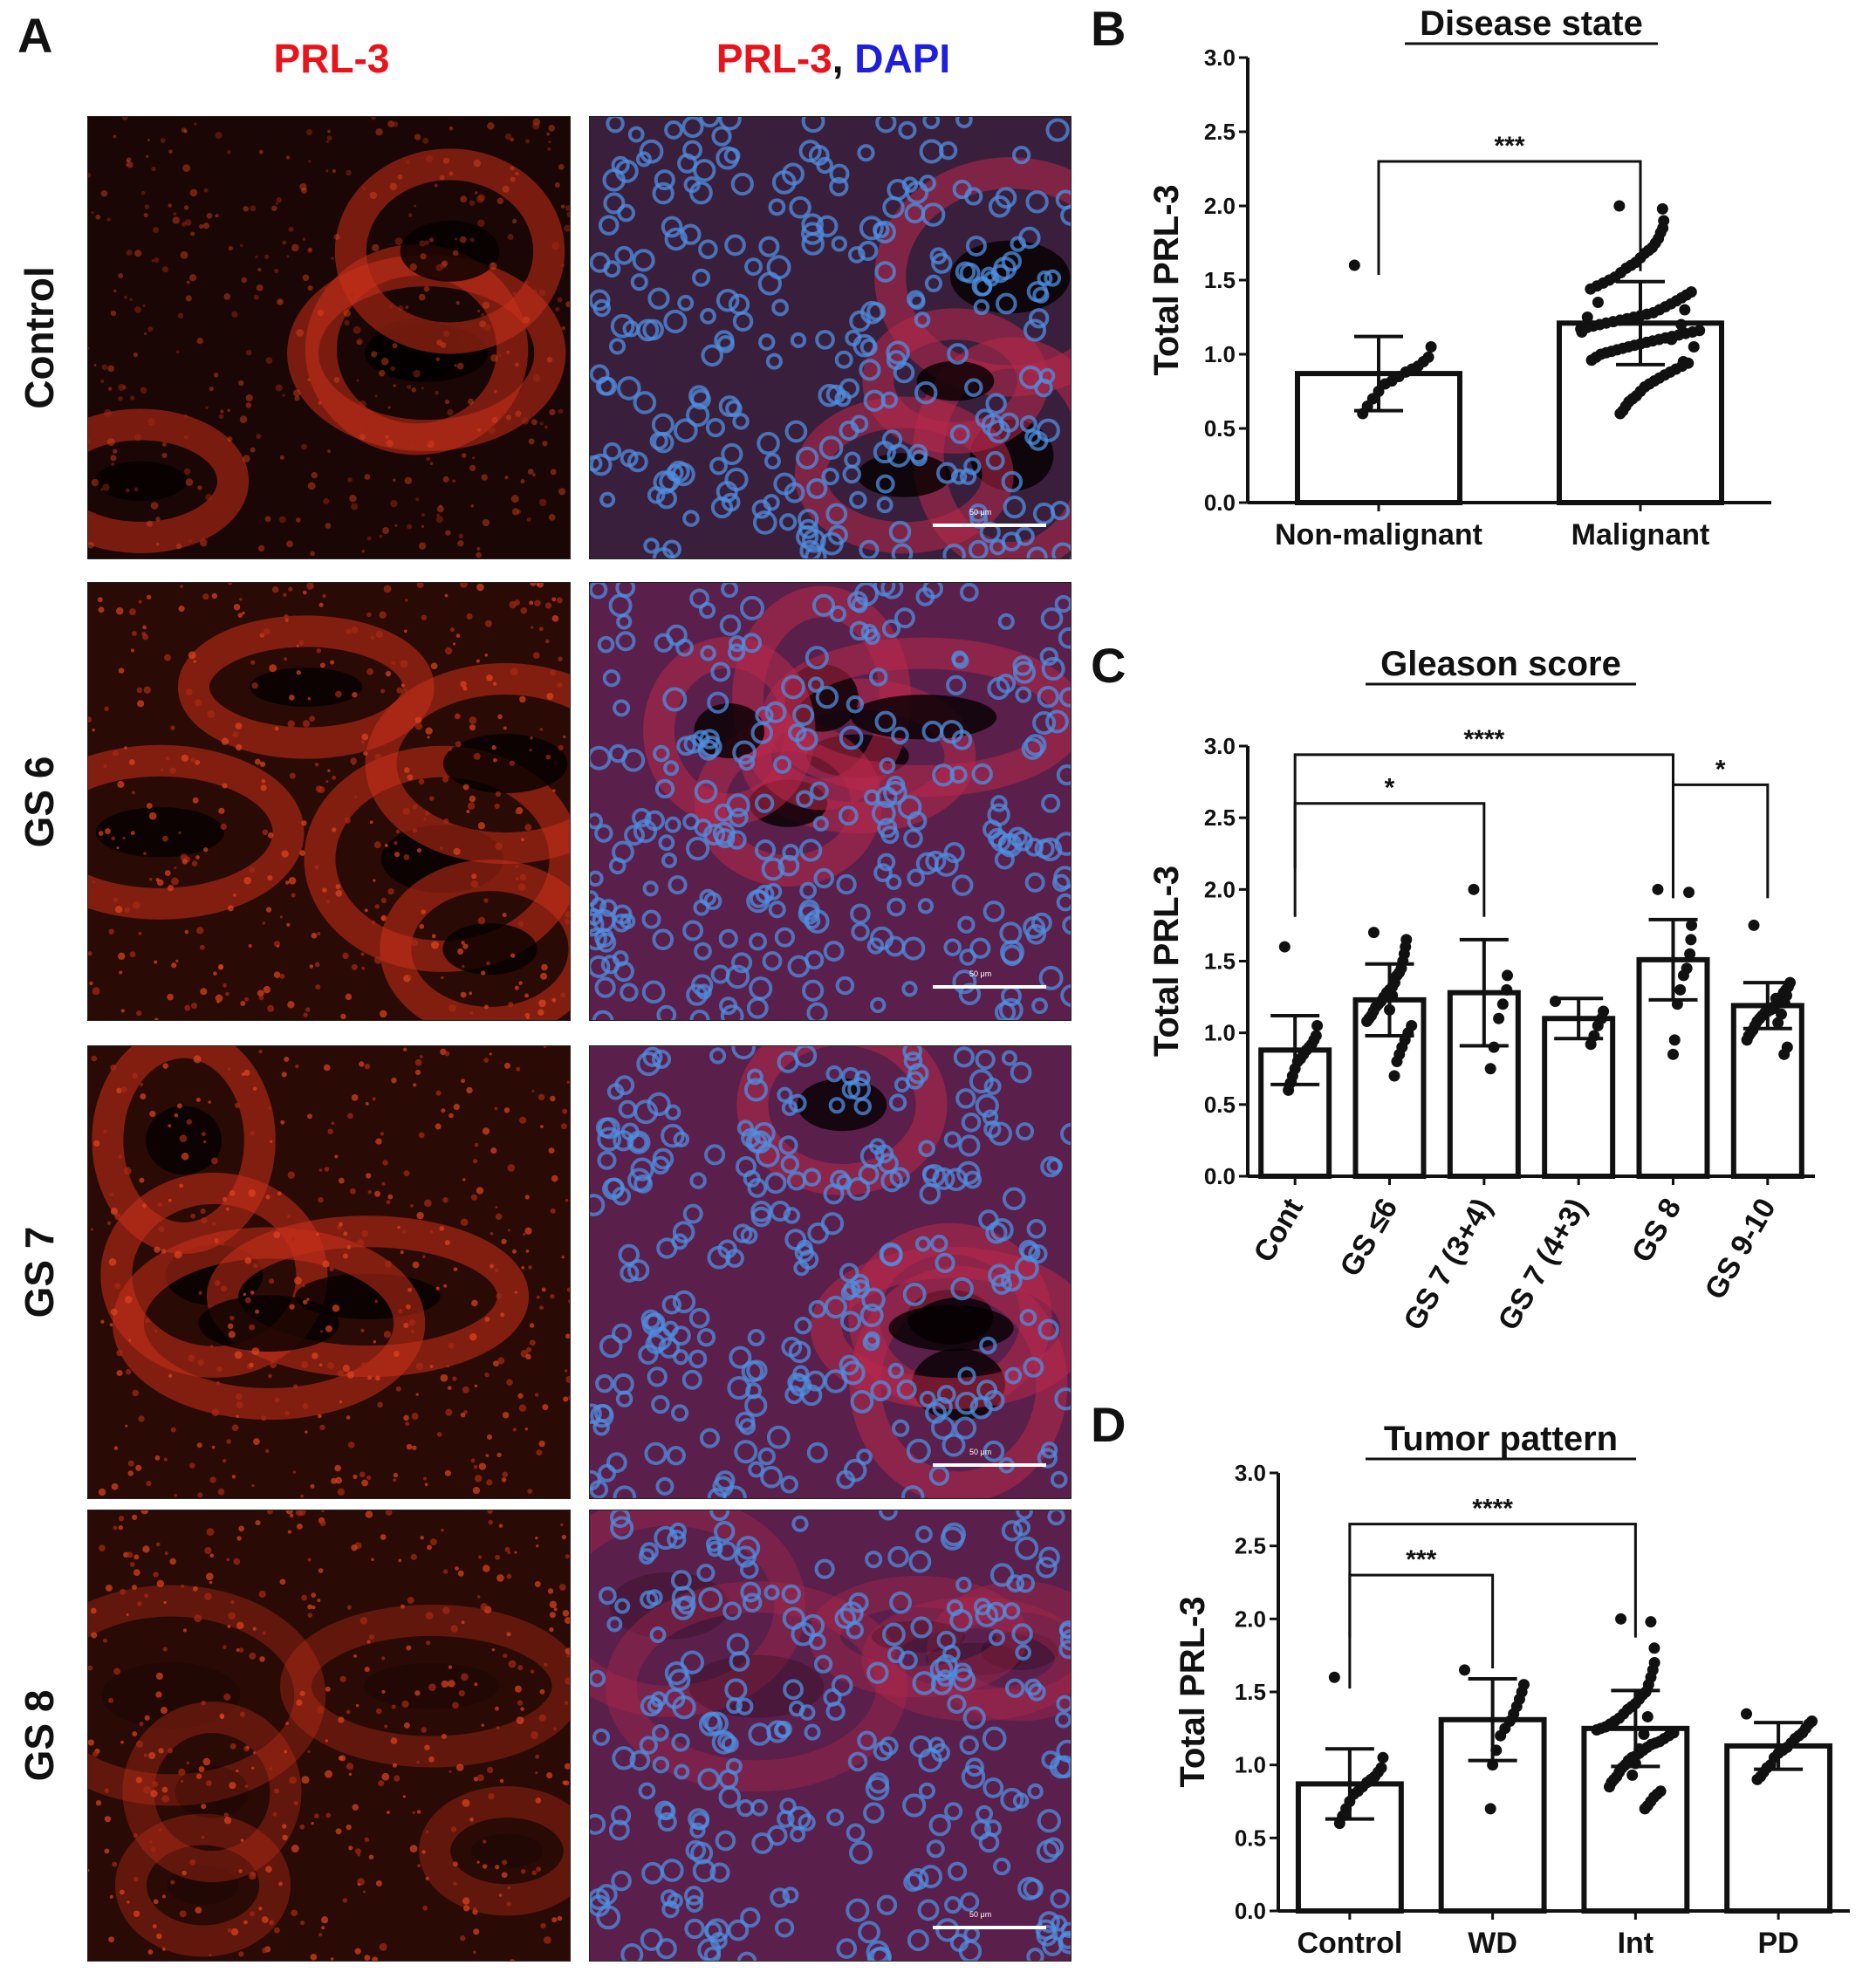  Describe the element at coordinates (1543, 1264) in the screenshot. I see `x-tick-label: GS 7 (4+3)` at that location.